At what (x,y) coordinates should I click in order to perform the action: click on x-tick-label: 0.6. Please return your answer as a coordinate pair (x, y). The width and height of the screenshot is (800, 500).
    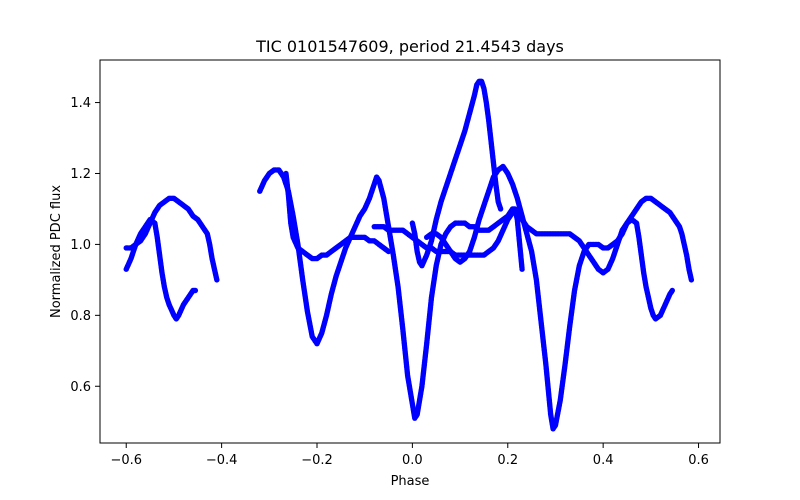
    Looking at the image, I should click on (698, 460).